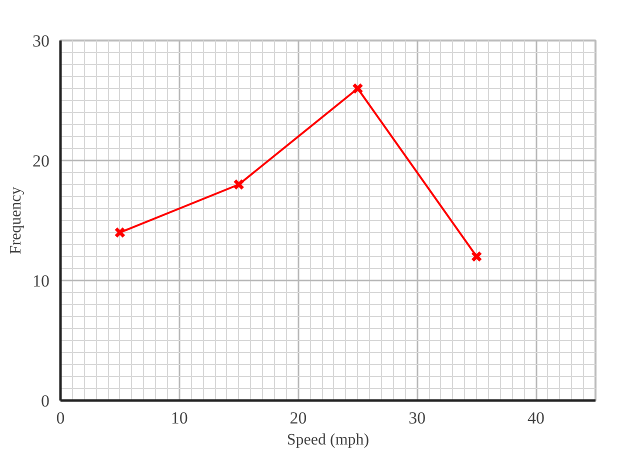 The width and height of the screenshot is (619, 462). I want to click on x-tick-label: 40, so click(536, 418).